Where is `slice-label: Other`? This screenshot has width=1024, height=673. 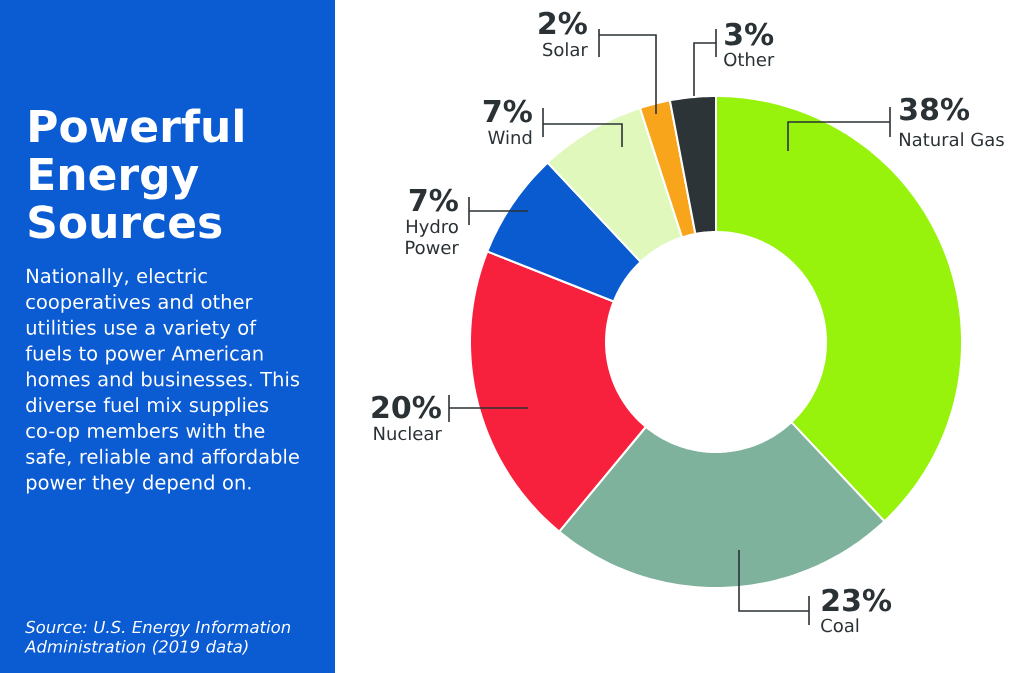 slice-label: Other is located at coordinates (749, 59).